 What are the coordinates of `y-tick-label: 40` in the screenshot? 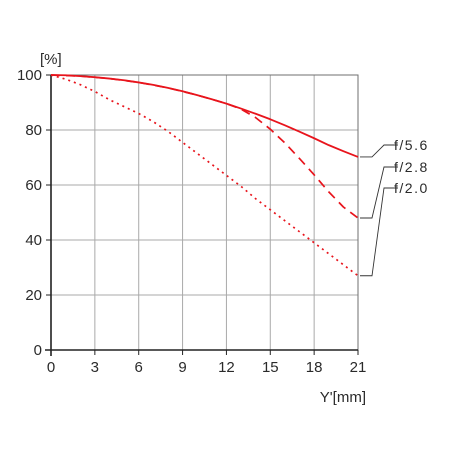 It's located at (33, 240).